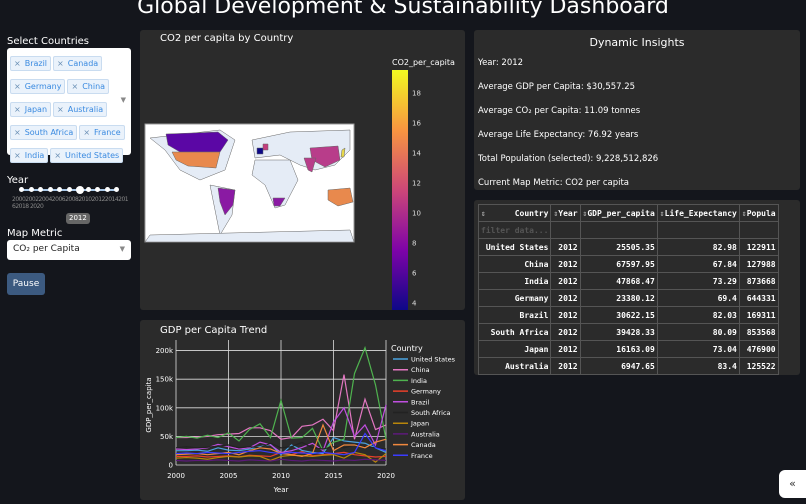 Image resolution: width=806 pixels, height=504 pixels. Describe the element at coordinates (628, 349) in the screenshot. I see `table-row: Japan 2012 16163.09 73.04 476900` at that location.